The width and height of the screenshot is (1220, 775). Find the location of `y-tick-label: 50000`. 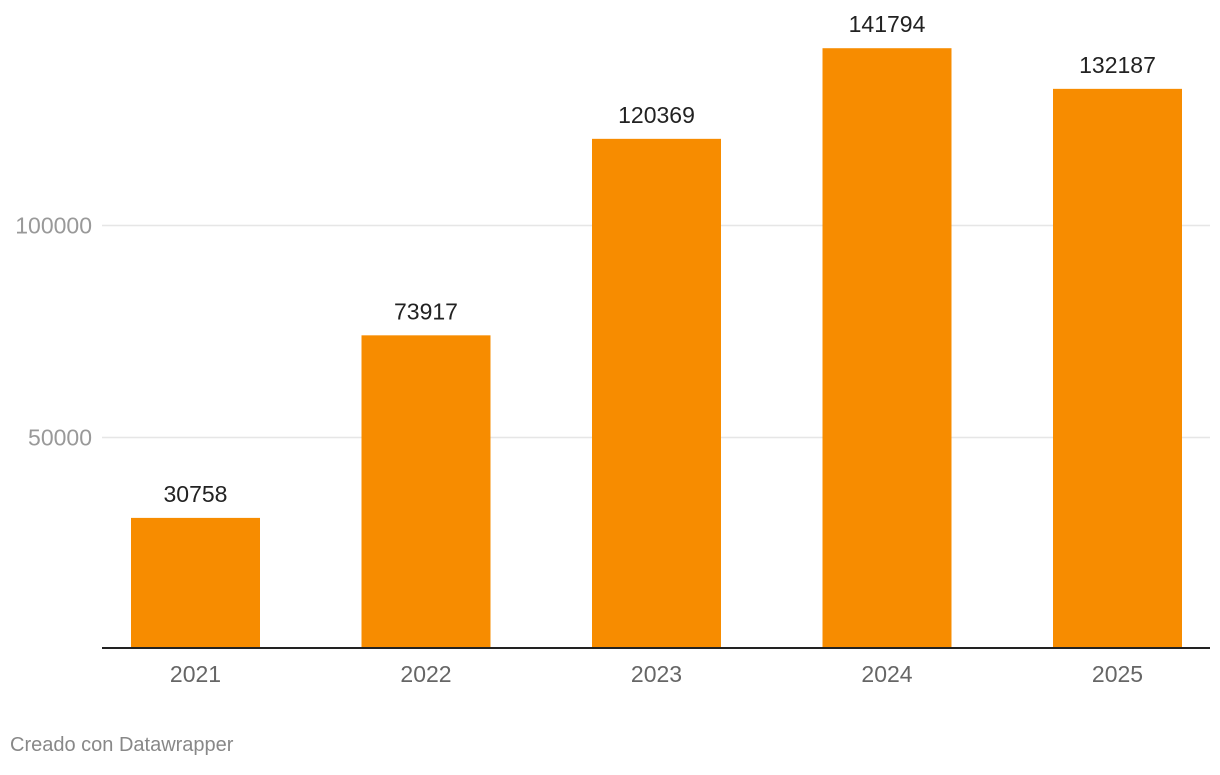

y-tick-label: 50000 is located at coordinates (60, 438).